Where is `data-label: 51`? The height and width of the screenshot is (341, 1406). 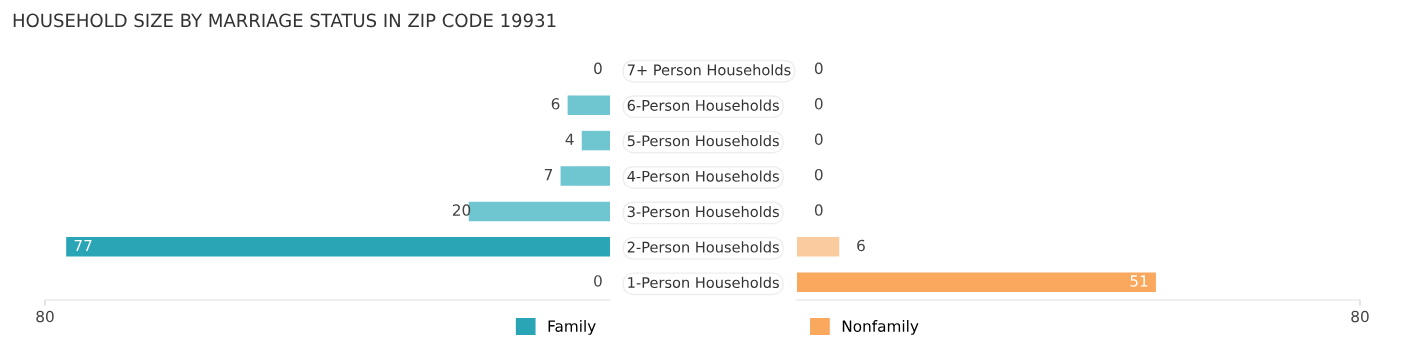
data-label: 51 is located at coordinates (1139, 281).